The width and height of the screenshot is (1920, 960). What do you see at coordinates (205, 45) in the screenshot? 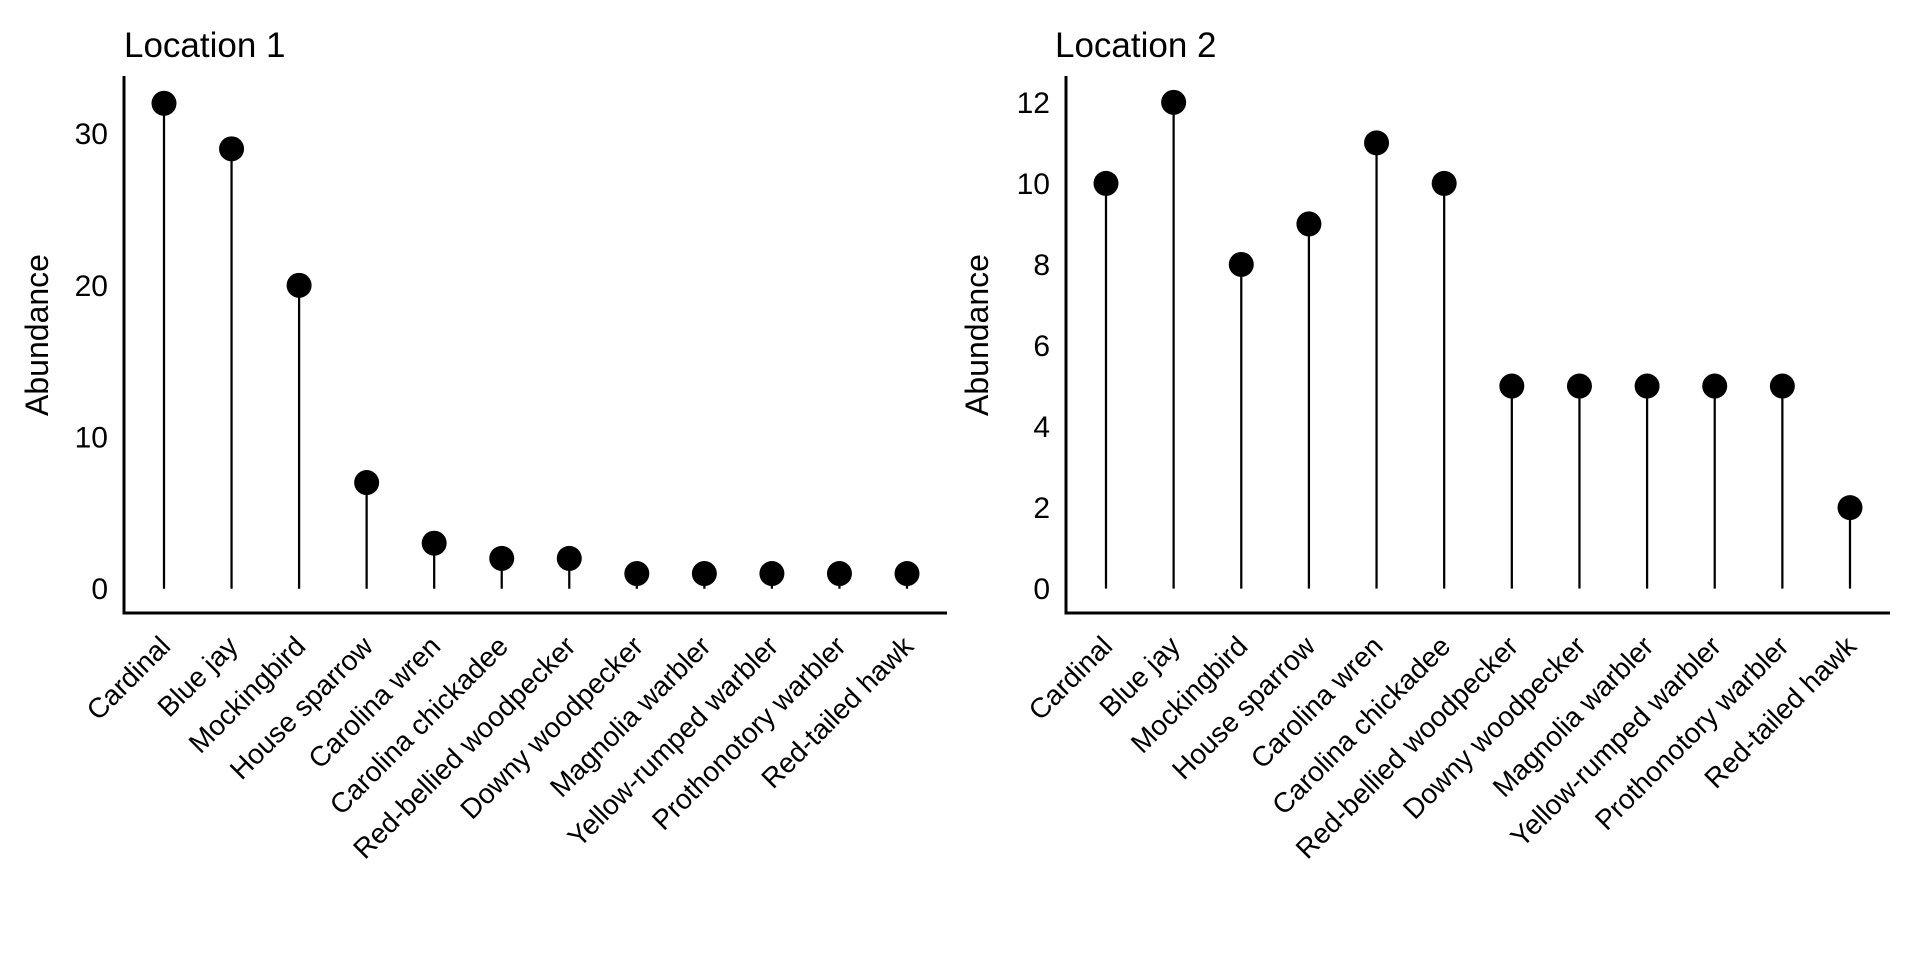
I see `chart-title: Location 1` at bounding box center [205, 45].